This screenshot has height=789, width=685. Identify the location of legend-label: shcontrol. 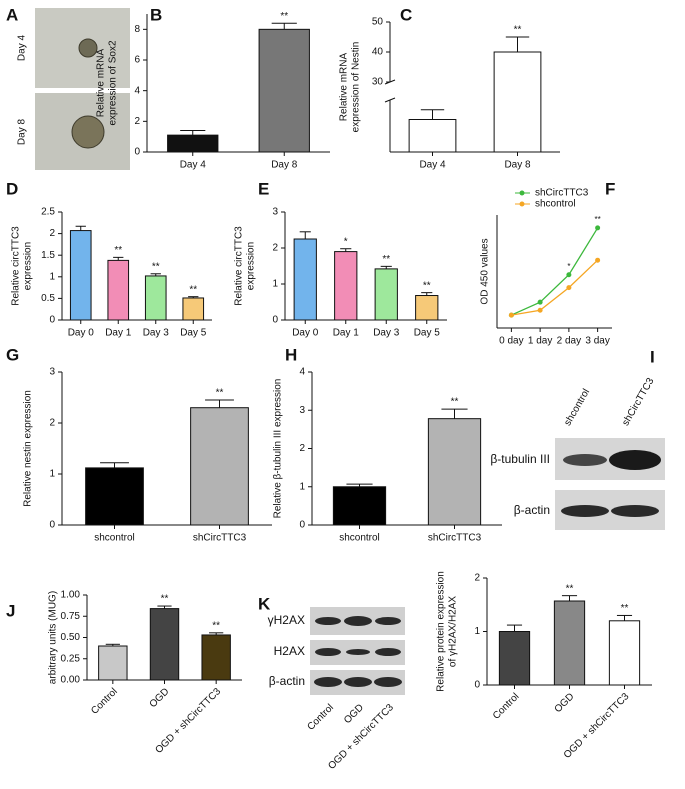
(555, 204).